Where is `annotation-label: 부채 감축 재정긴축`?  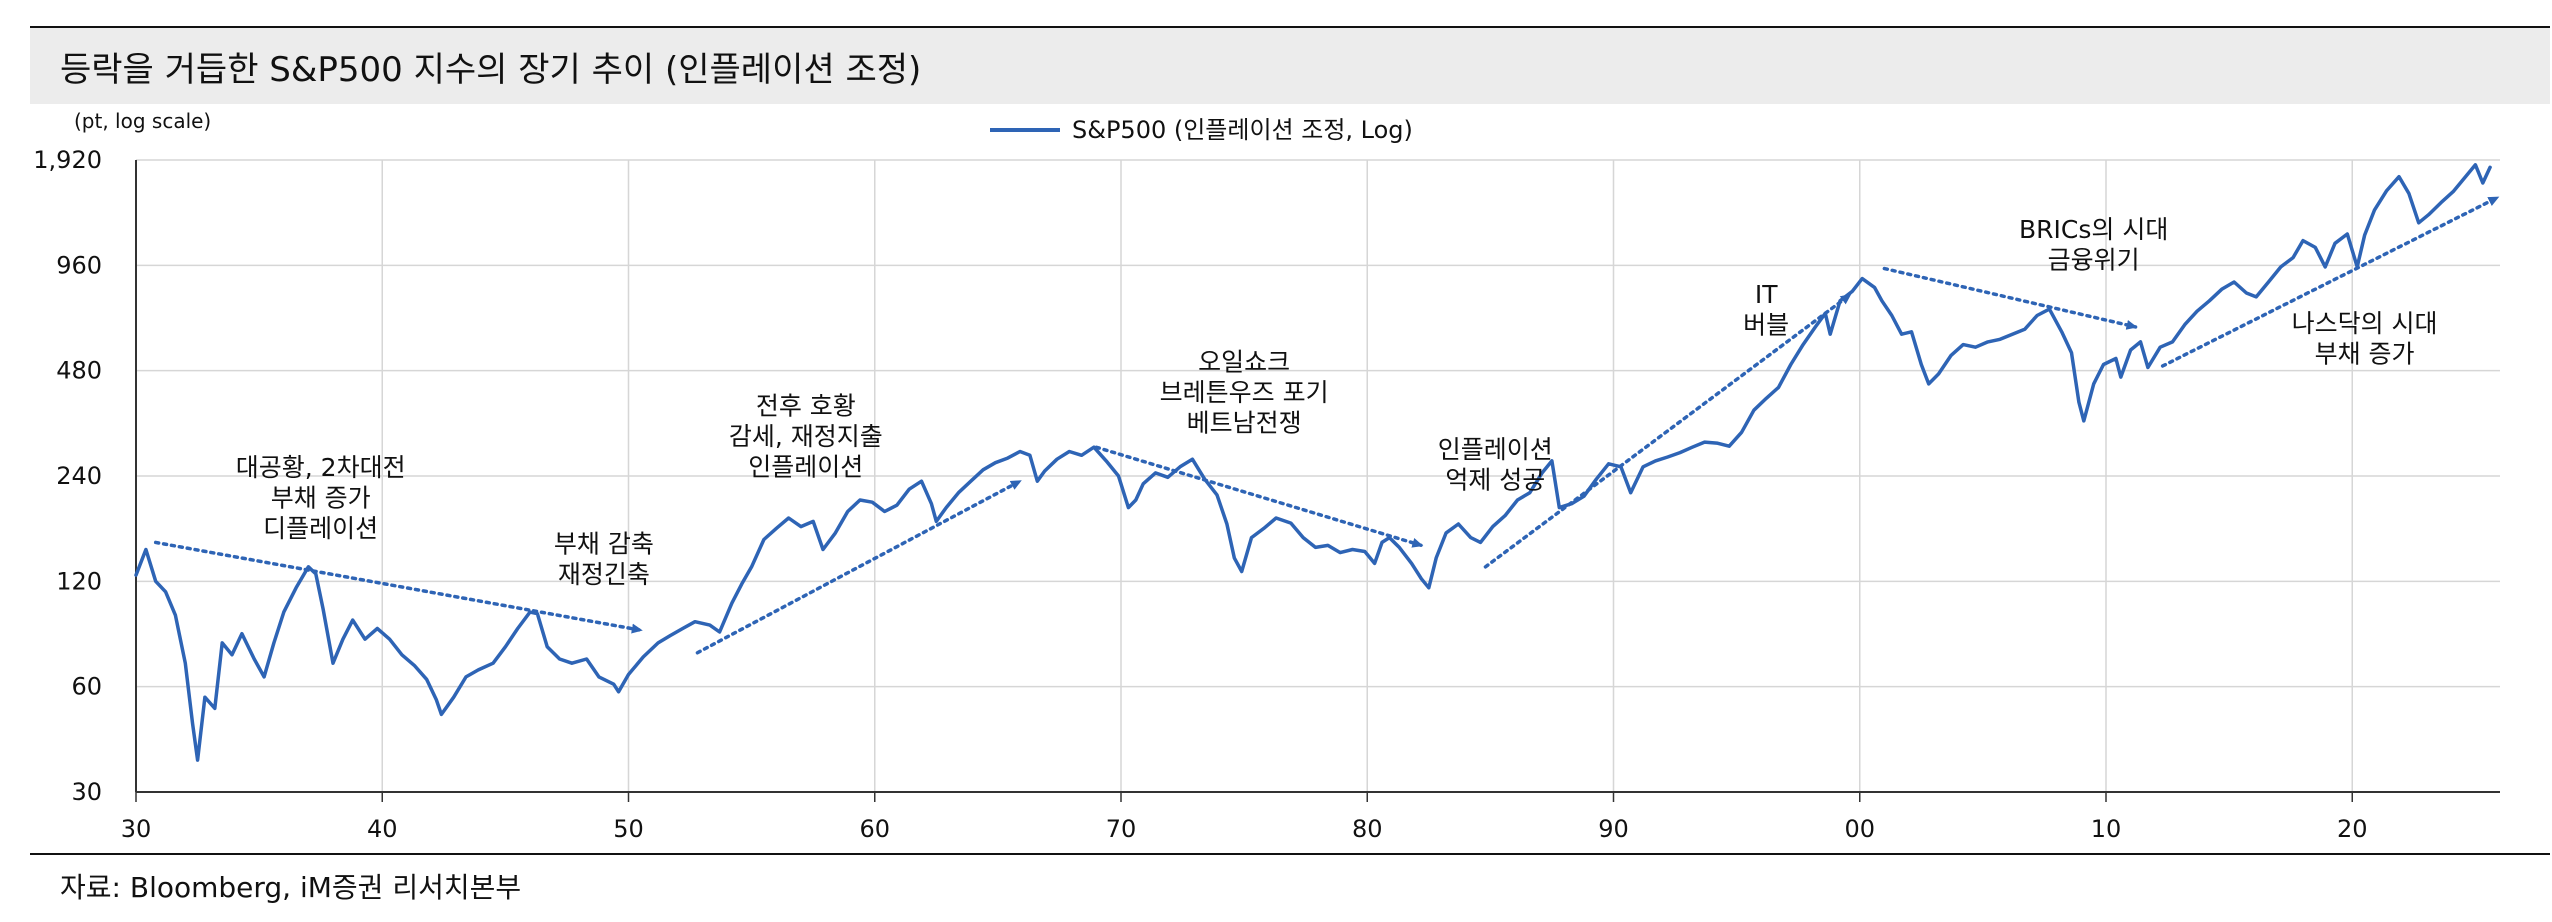 annotation-label: 부채 감축 재정긴축 is located at coordinates (604, 560).